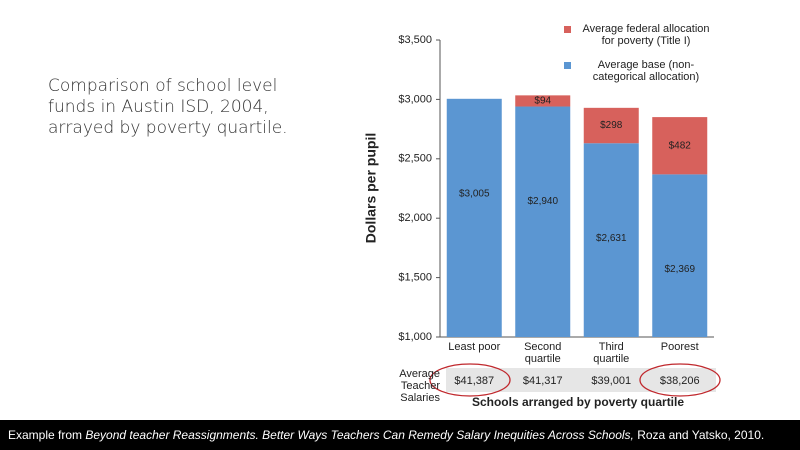 Image resolution: width=800 pixels, height=450 pixels. I want to click on value-label: $3,005, so click(474, 193).